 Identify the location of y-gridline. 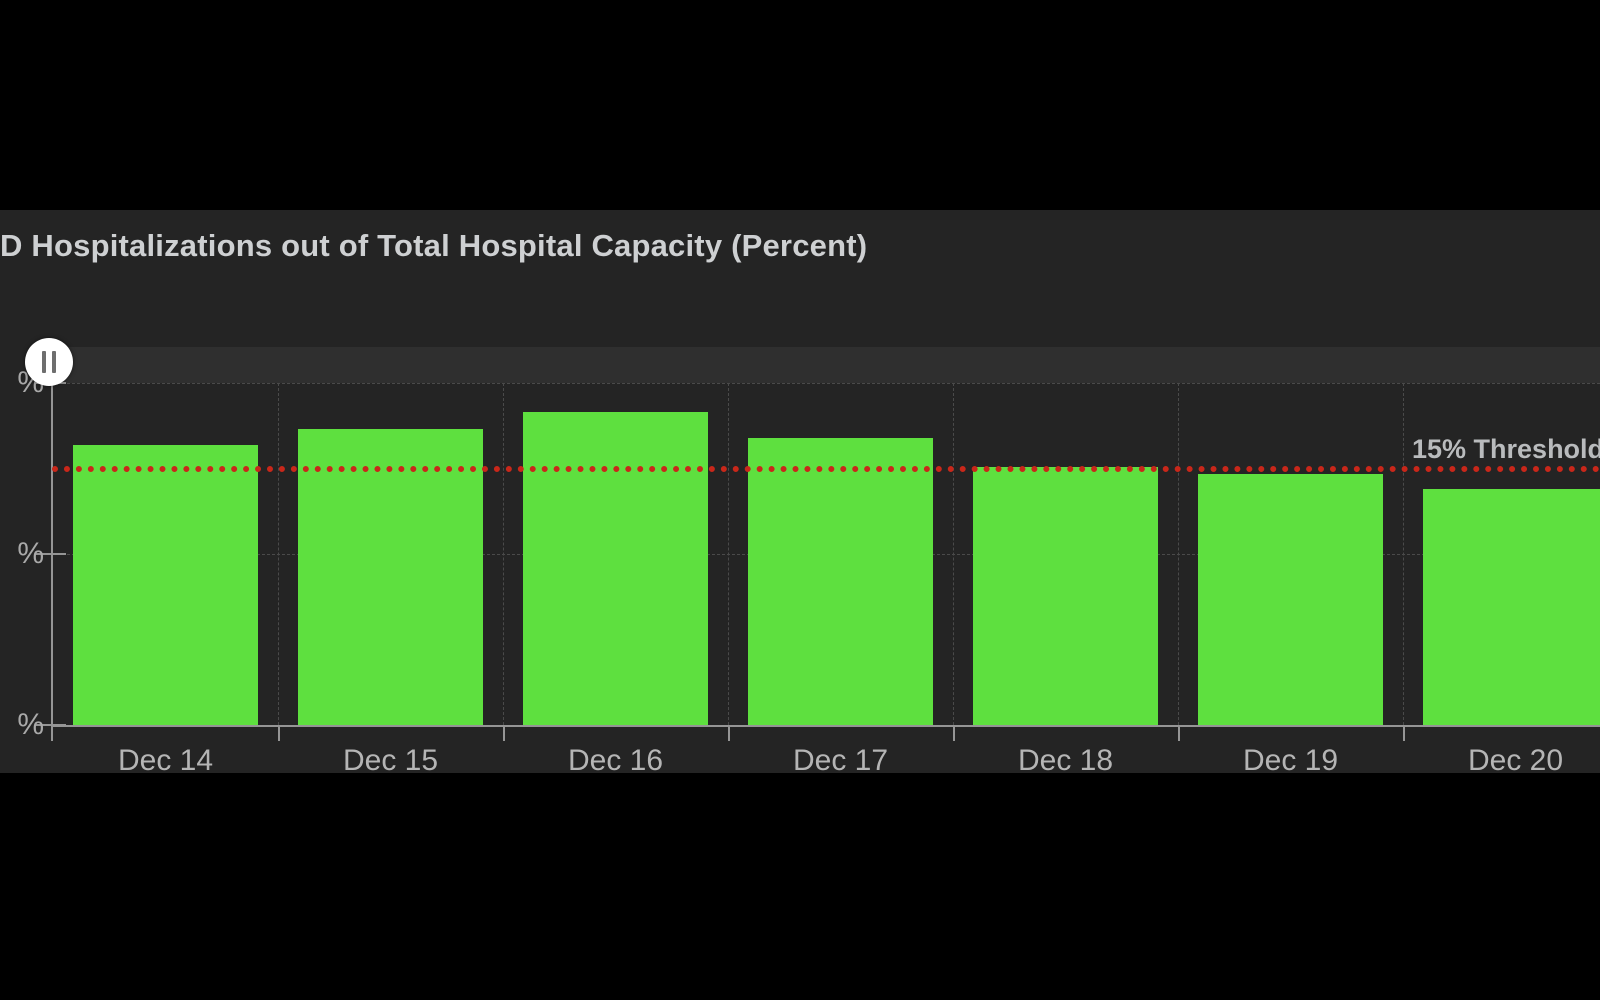
(826, 383).